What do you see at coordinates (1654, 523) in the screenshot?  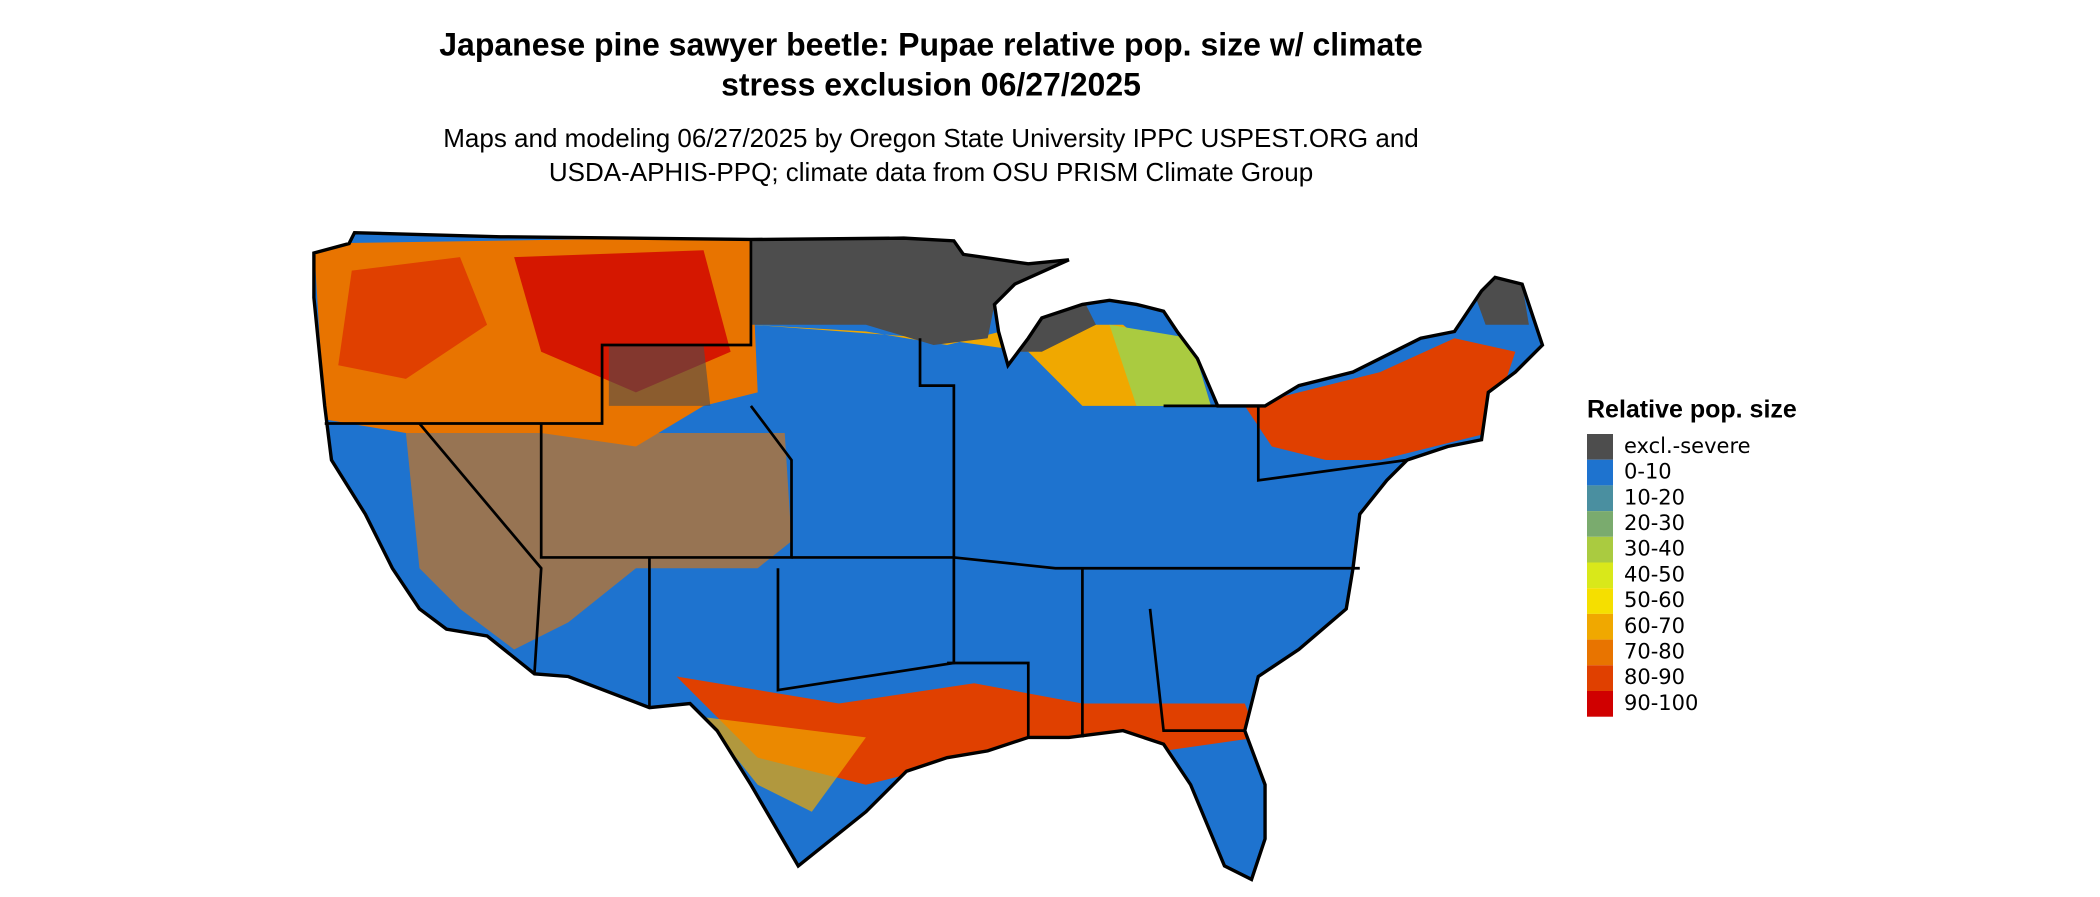 I see `legend-label: 20-30` at bounding box center [1654, 523].